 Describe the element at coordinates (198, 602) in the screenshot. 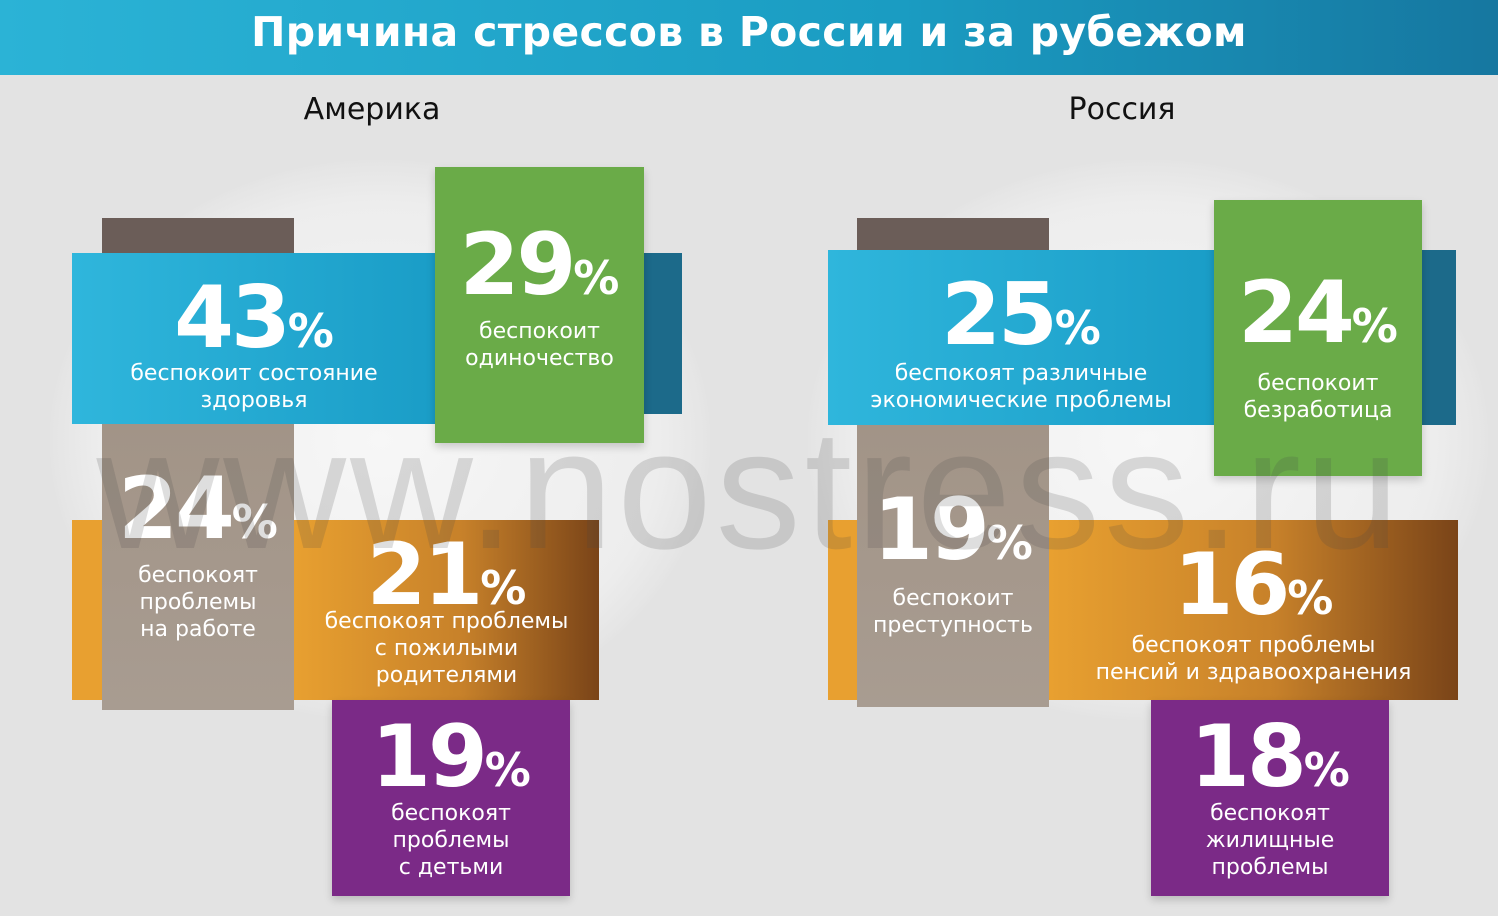

I see `stat-desc: беспокоят проблемы на работе` at that location.